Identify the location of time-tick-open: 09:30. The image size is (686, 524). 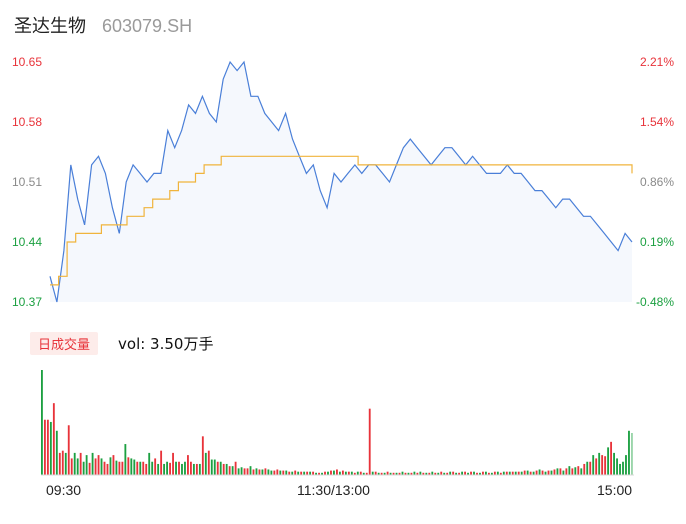
(64, 490).